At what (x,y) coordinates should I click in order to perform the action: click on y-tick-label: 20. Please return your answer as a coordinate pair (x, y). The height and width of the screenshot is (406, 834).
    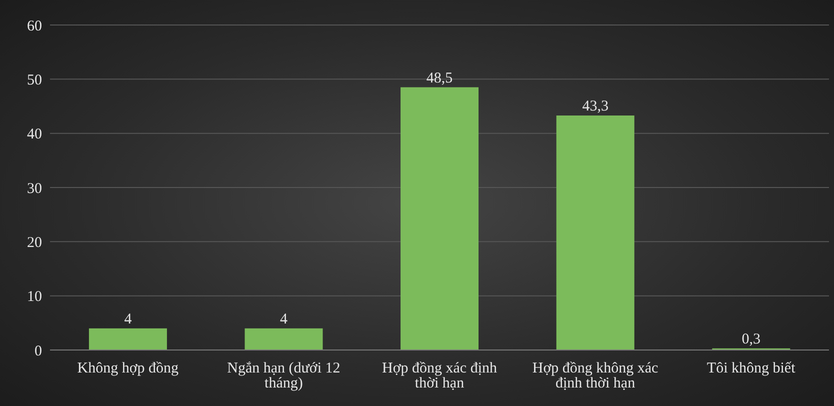
    Looking at the image, I should click on (34, 242).